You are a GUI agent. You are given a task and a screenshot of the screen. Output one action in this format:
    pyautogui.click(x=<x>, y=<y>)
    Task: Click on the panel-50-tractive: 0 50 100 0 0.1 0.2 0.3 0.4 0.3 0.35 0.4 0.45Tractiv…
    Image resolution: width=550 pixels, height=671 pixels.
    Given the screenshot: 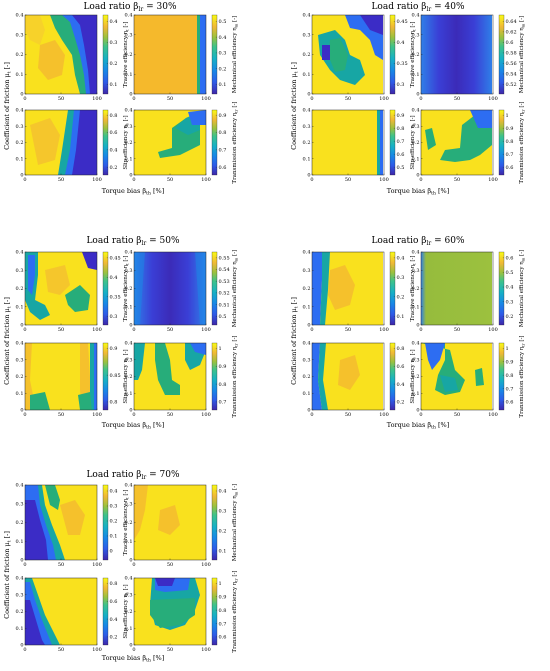 What is the action you would take?
    pyautogui.click(x=73, y=291)
    